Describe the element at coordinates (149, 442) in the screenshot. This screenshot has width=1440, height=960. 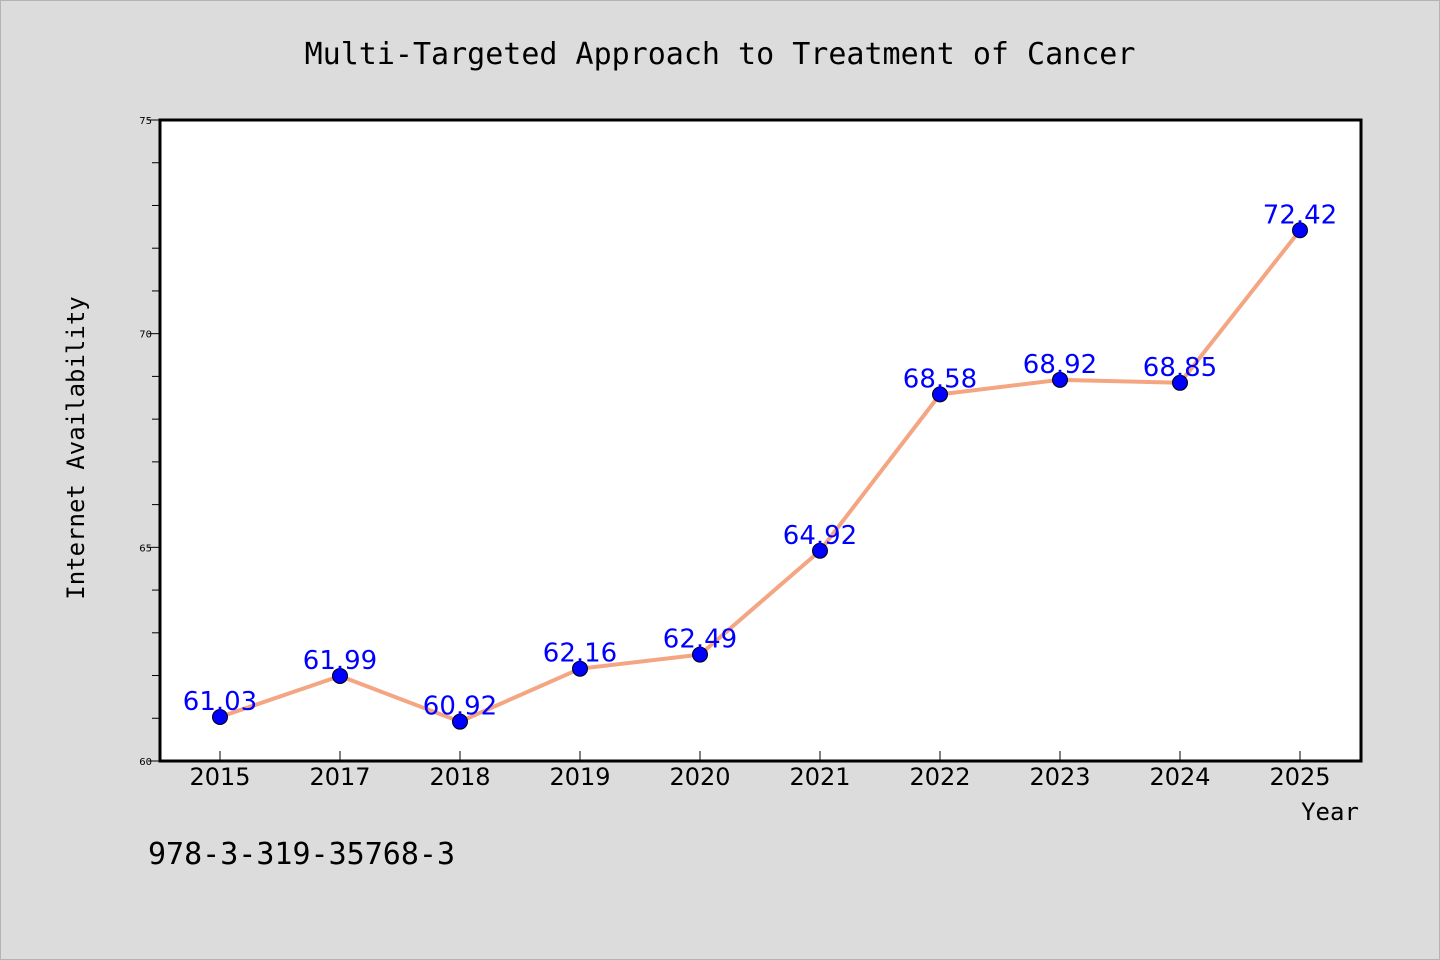
I see `y-axis: 60 65 70 75` at that location.